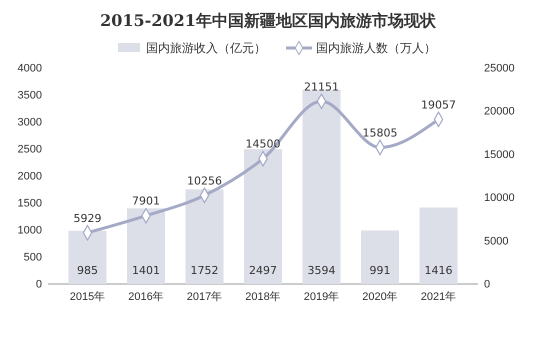 The height and width of the screenshot is (338, 536). I want to click on data-label: 19057, so click(438, 105).